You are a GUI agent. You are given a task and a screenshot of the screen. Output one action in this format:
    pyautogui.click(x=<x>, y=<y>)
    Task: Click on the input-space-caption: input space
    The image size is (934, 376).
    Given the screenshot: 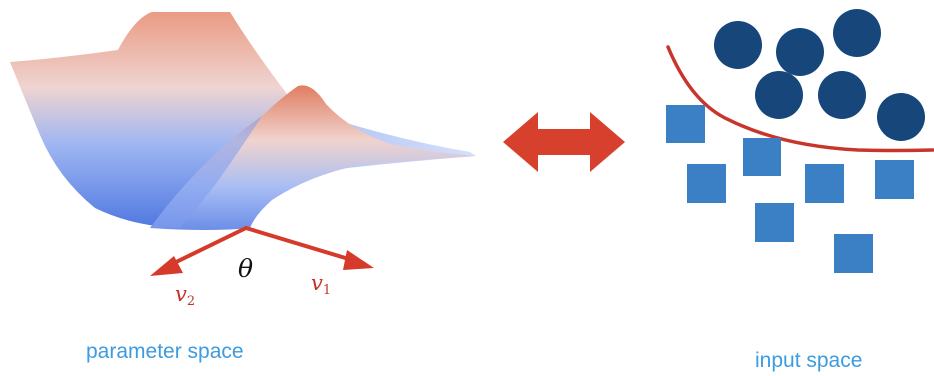 What is the action you would take?
    pyautogui.click(x=809, y=360)
    